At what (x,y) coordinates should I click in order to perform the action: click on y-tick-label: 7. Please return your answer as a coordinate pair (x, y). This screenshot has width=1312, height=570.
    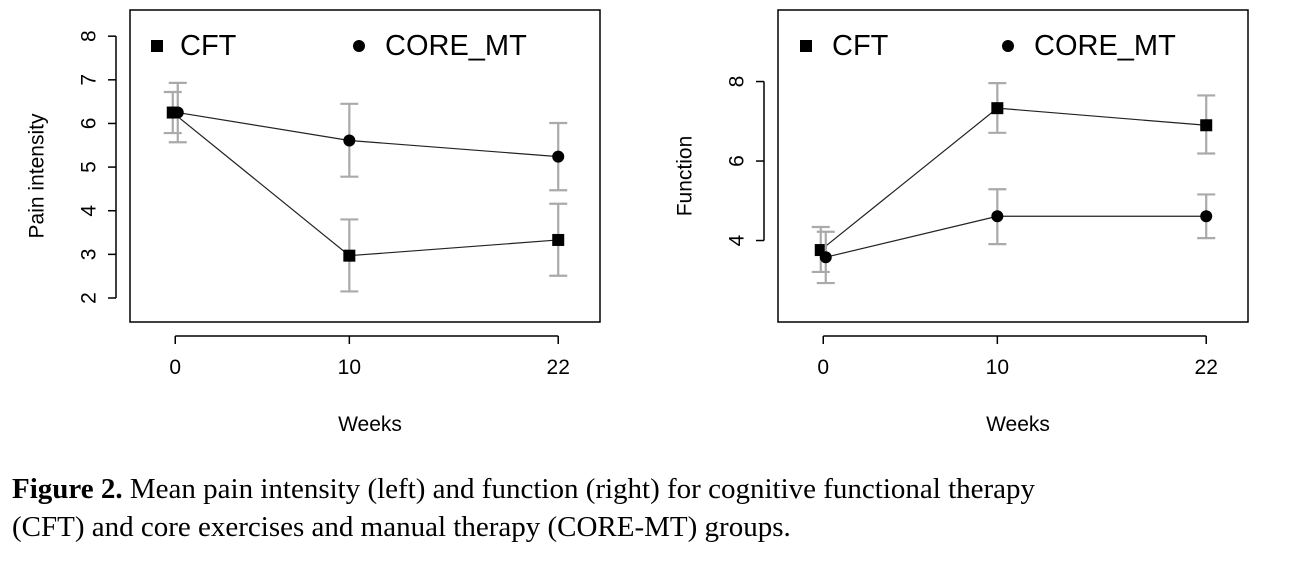
    Looking at the image, I should click on (89, 80).